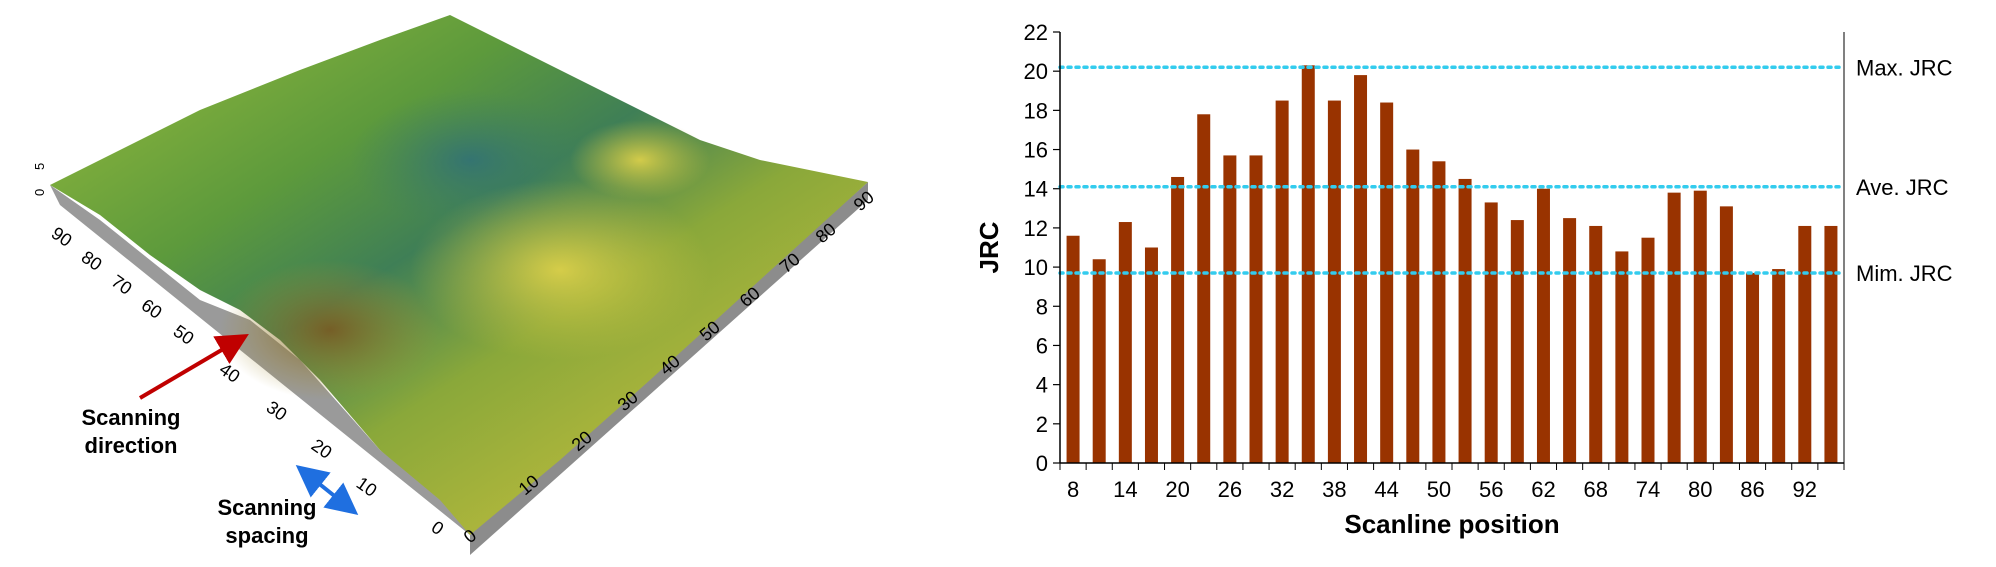 This screenshot has width=1996, height=567. Describe the element at coordinates (1904, 273) in the screenshot. I see `reference-line-label: Mim. JRC` at that location.